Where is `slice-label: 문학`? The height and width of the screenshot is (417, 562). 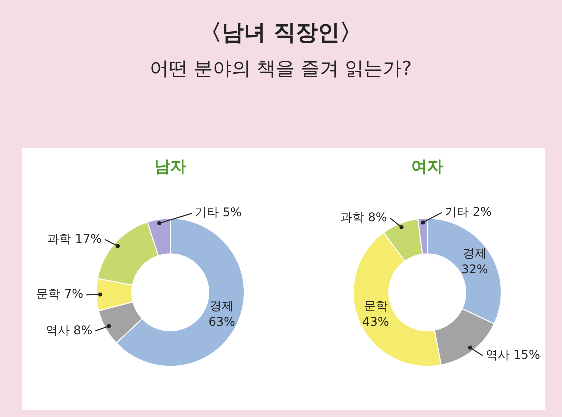
slice-label: 문학 is located at coordinates (376, 306).